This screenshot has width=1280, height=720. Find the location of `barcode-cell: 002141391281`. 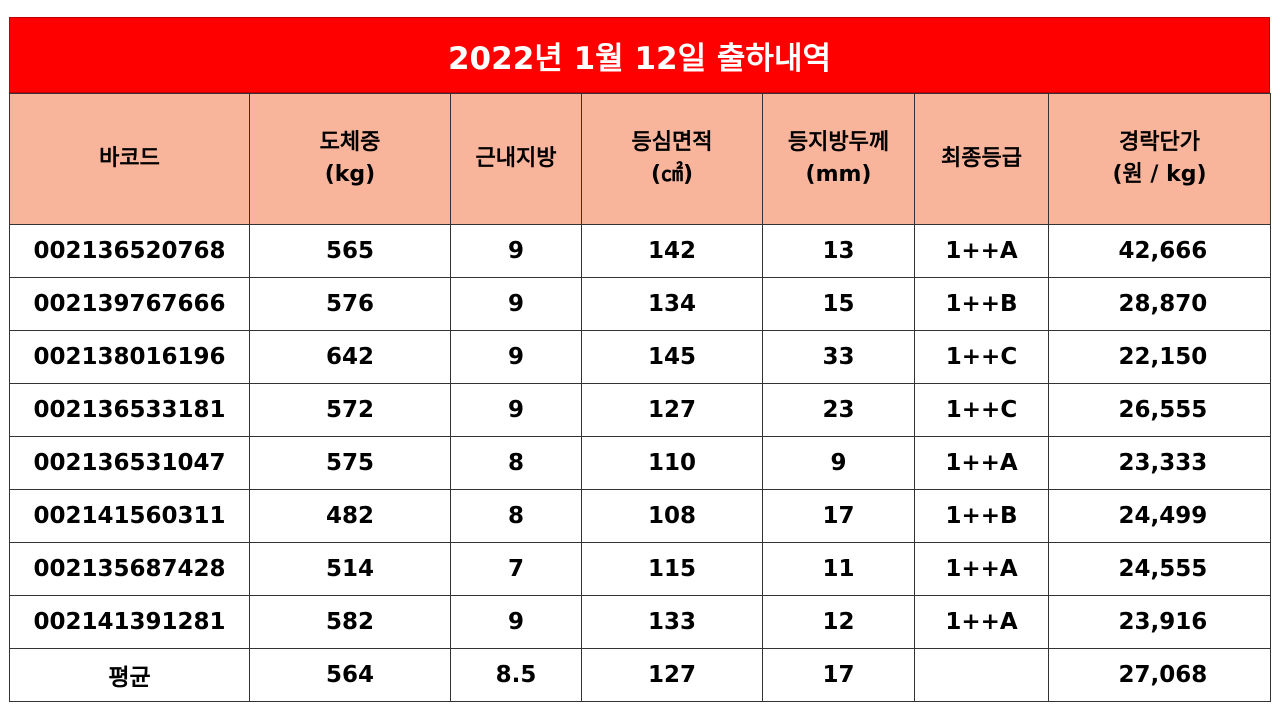

barcode-cell: 002141391281 is located at coordinates (129, 622).